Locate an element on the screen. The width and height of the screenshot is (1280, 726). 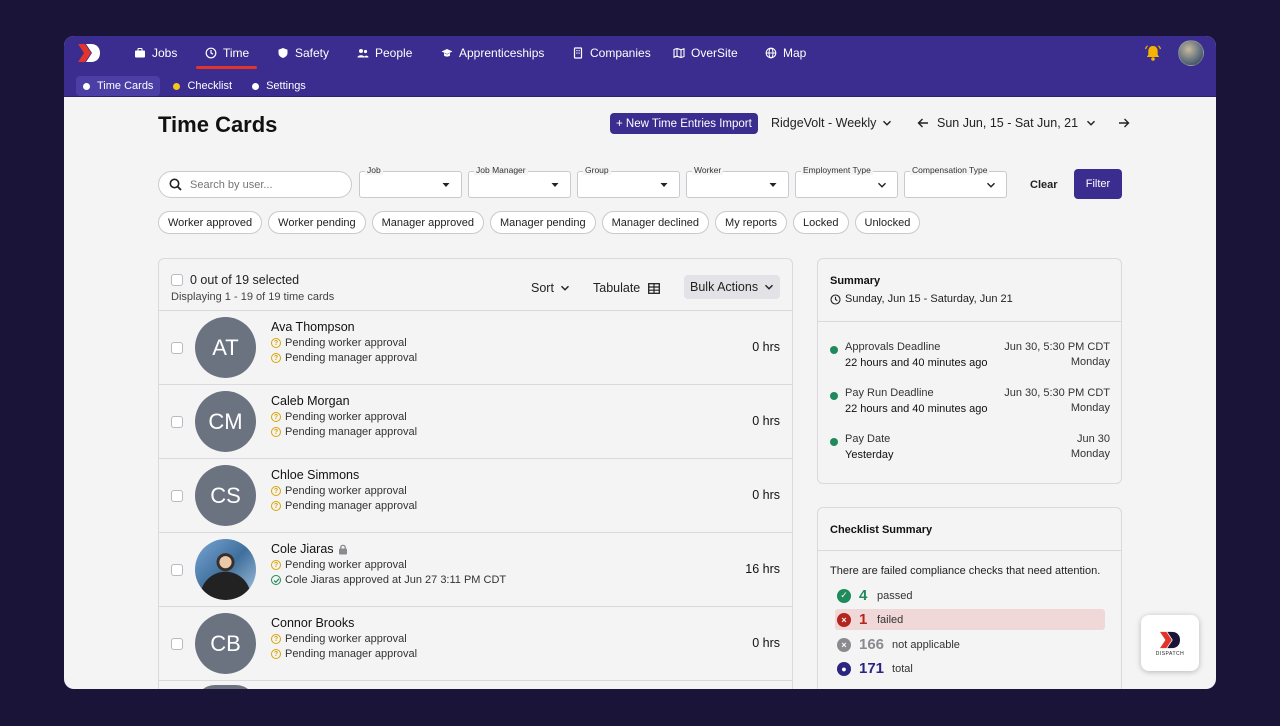
chip-my-reports: My reports is located at coordinates (751, 222).